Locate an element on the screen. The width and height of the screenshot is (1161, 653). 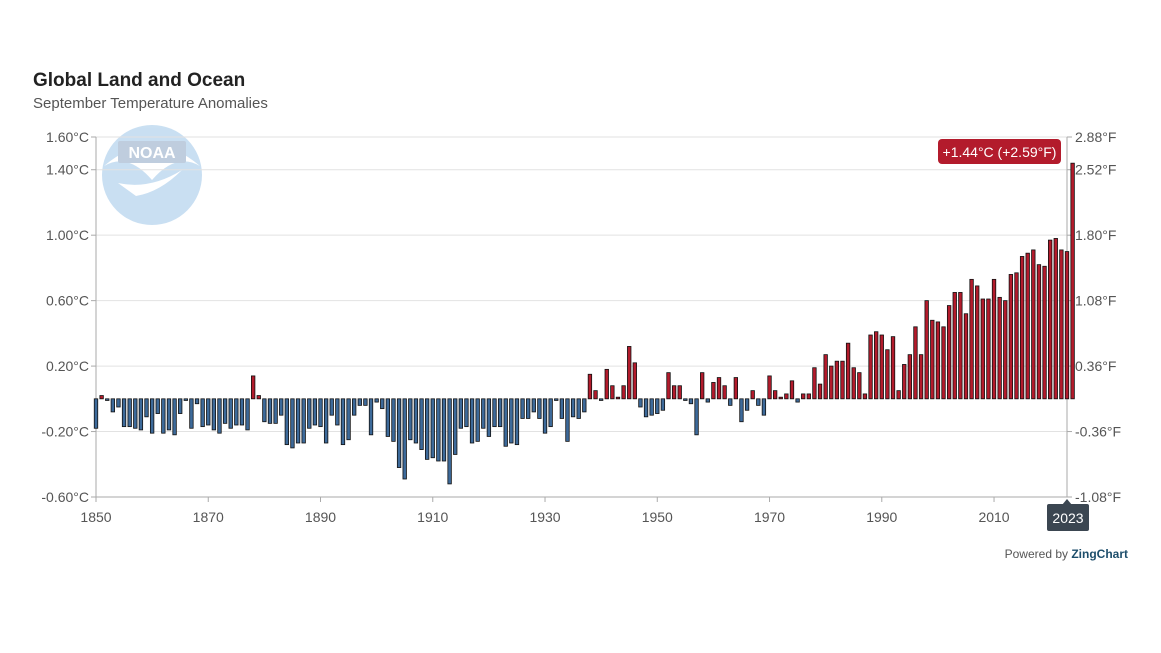
bar-1914 is located at coordinates (455, 426).